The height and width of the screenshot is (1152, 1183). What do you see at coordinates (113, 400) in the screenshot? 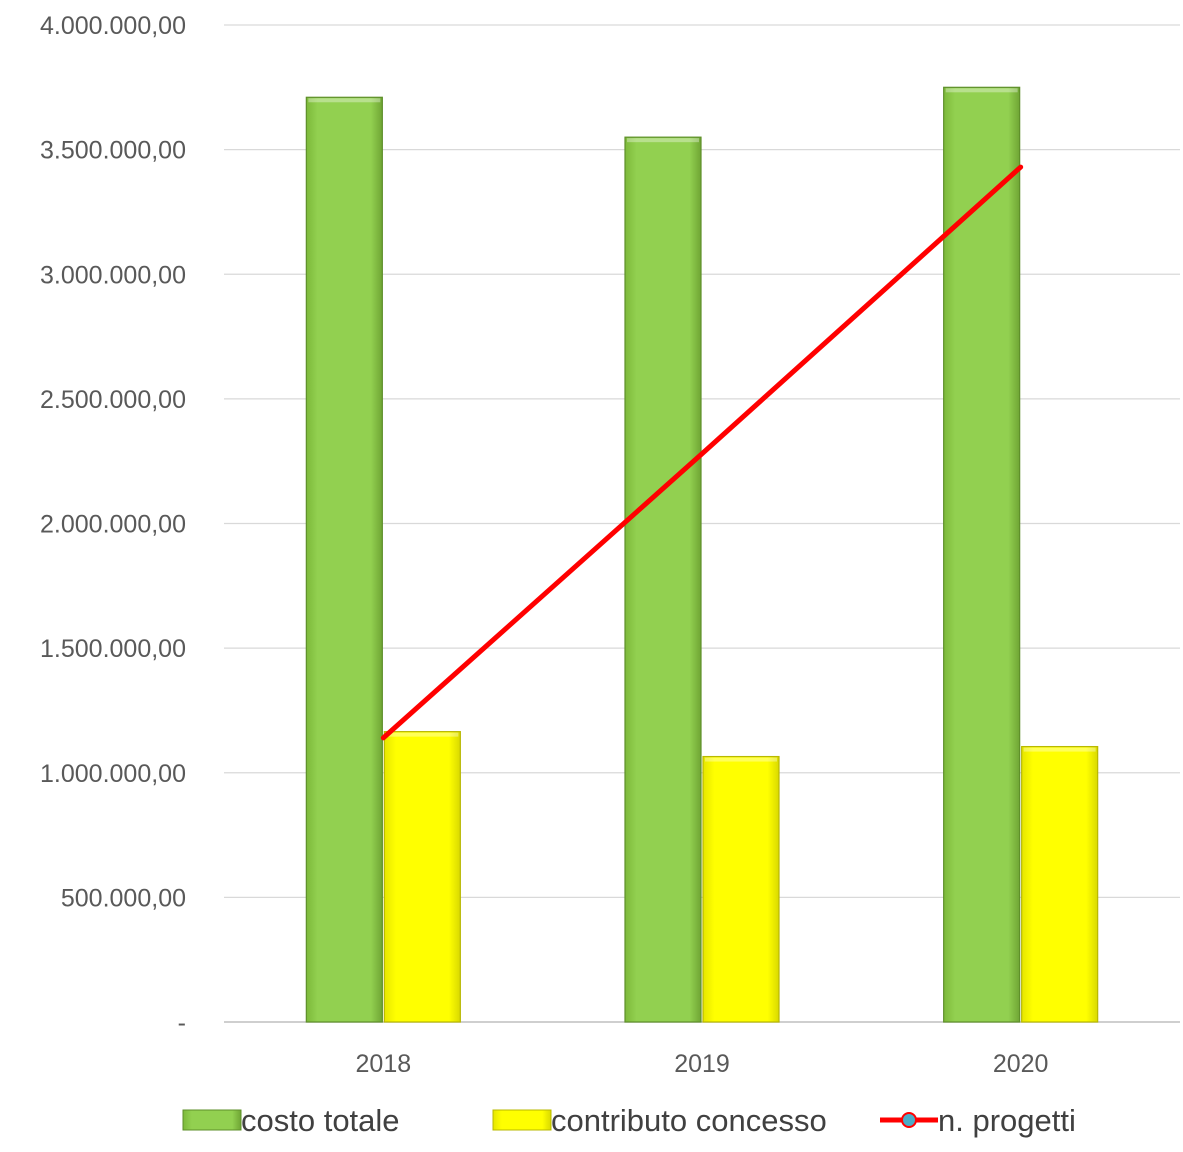
I see `y-tick-label: 2.500.000,00` at bounding box center [113, 400].